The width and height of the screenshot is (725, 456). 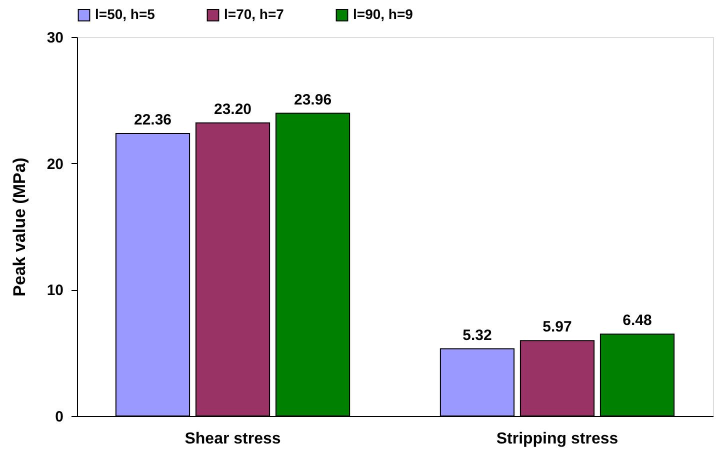 I want to click on y-tick-label: 0, so click(x=59, y=417).